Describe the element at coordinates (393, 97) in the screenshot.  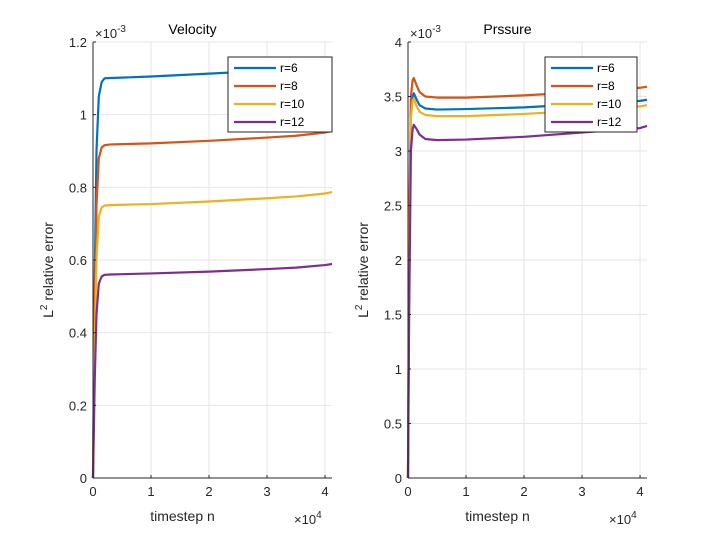
I see `y-tick-label: 3.5` at that location.